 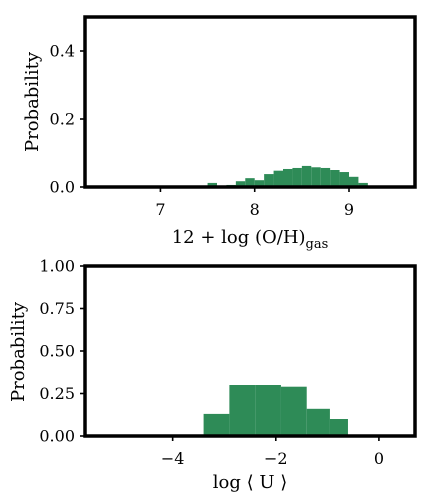 What do you see at coordinates (255, 209) in the screenshot?
I see `x-tick-label: 8` at bounding box center [255, 209].